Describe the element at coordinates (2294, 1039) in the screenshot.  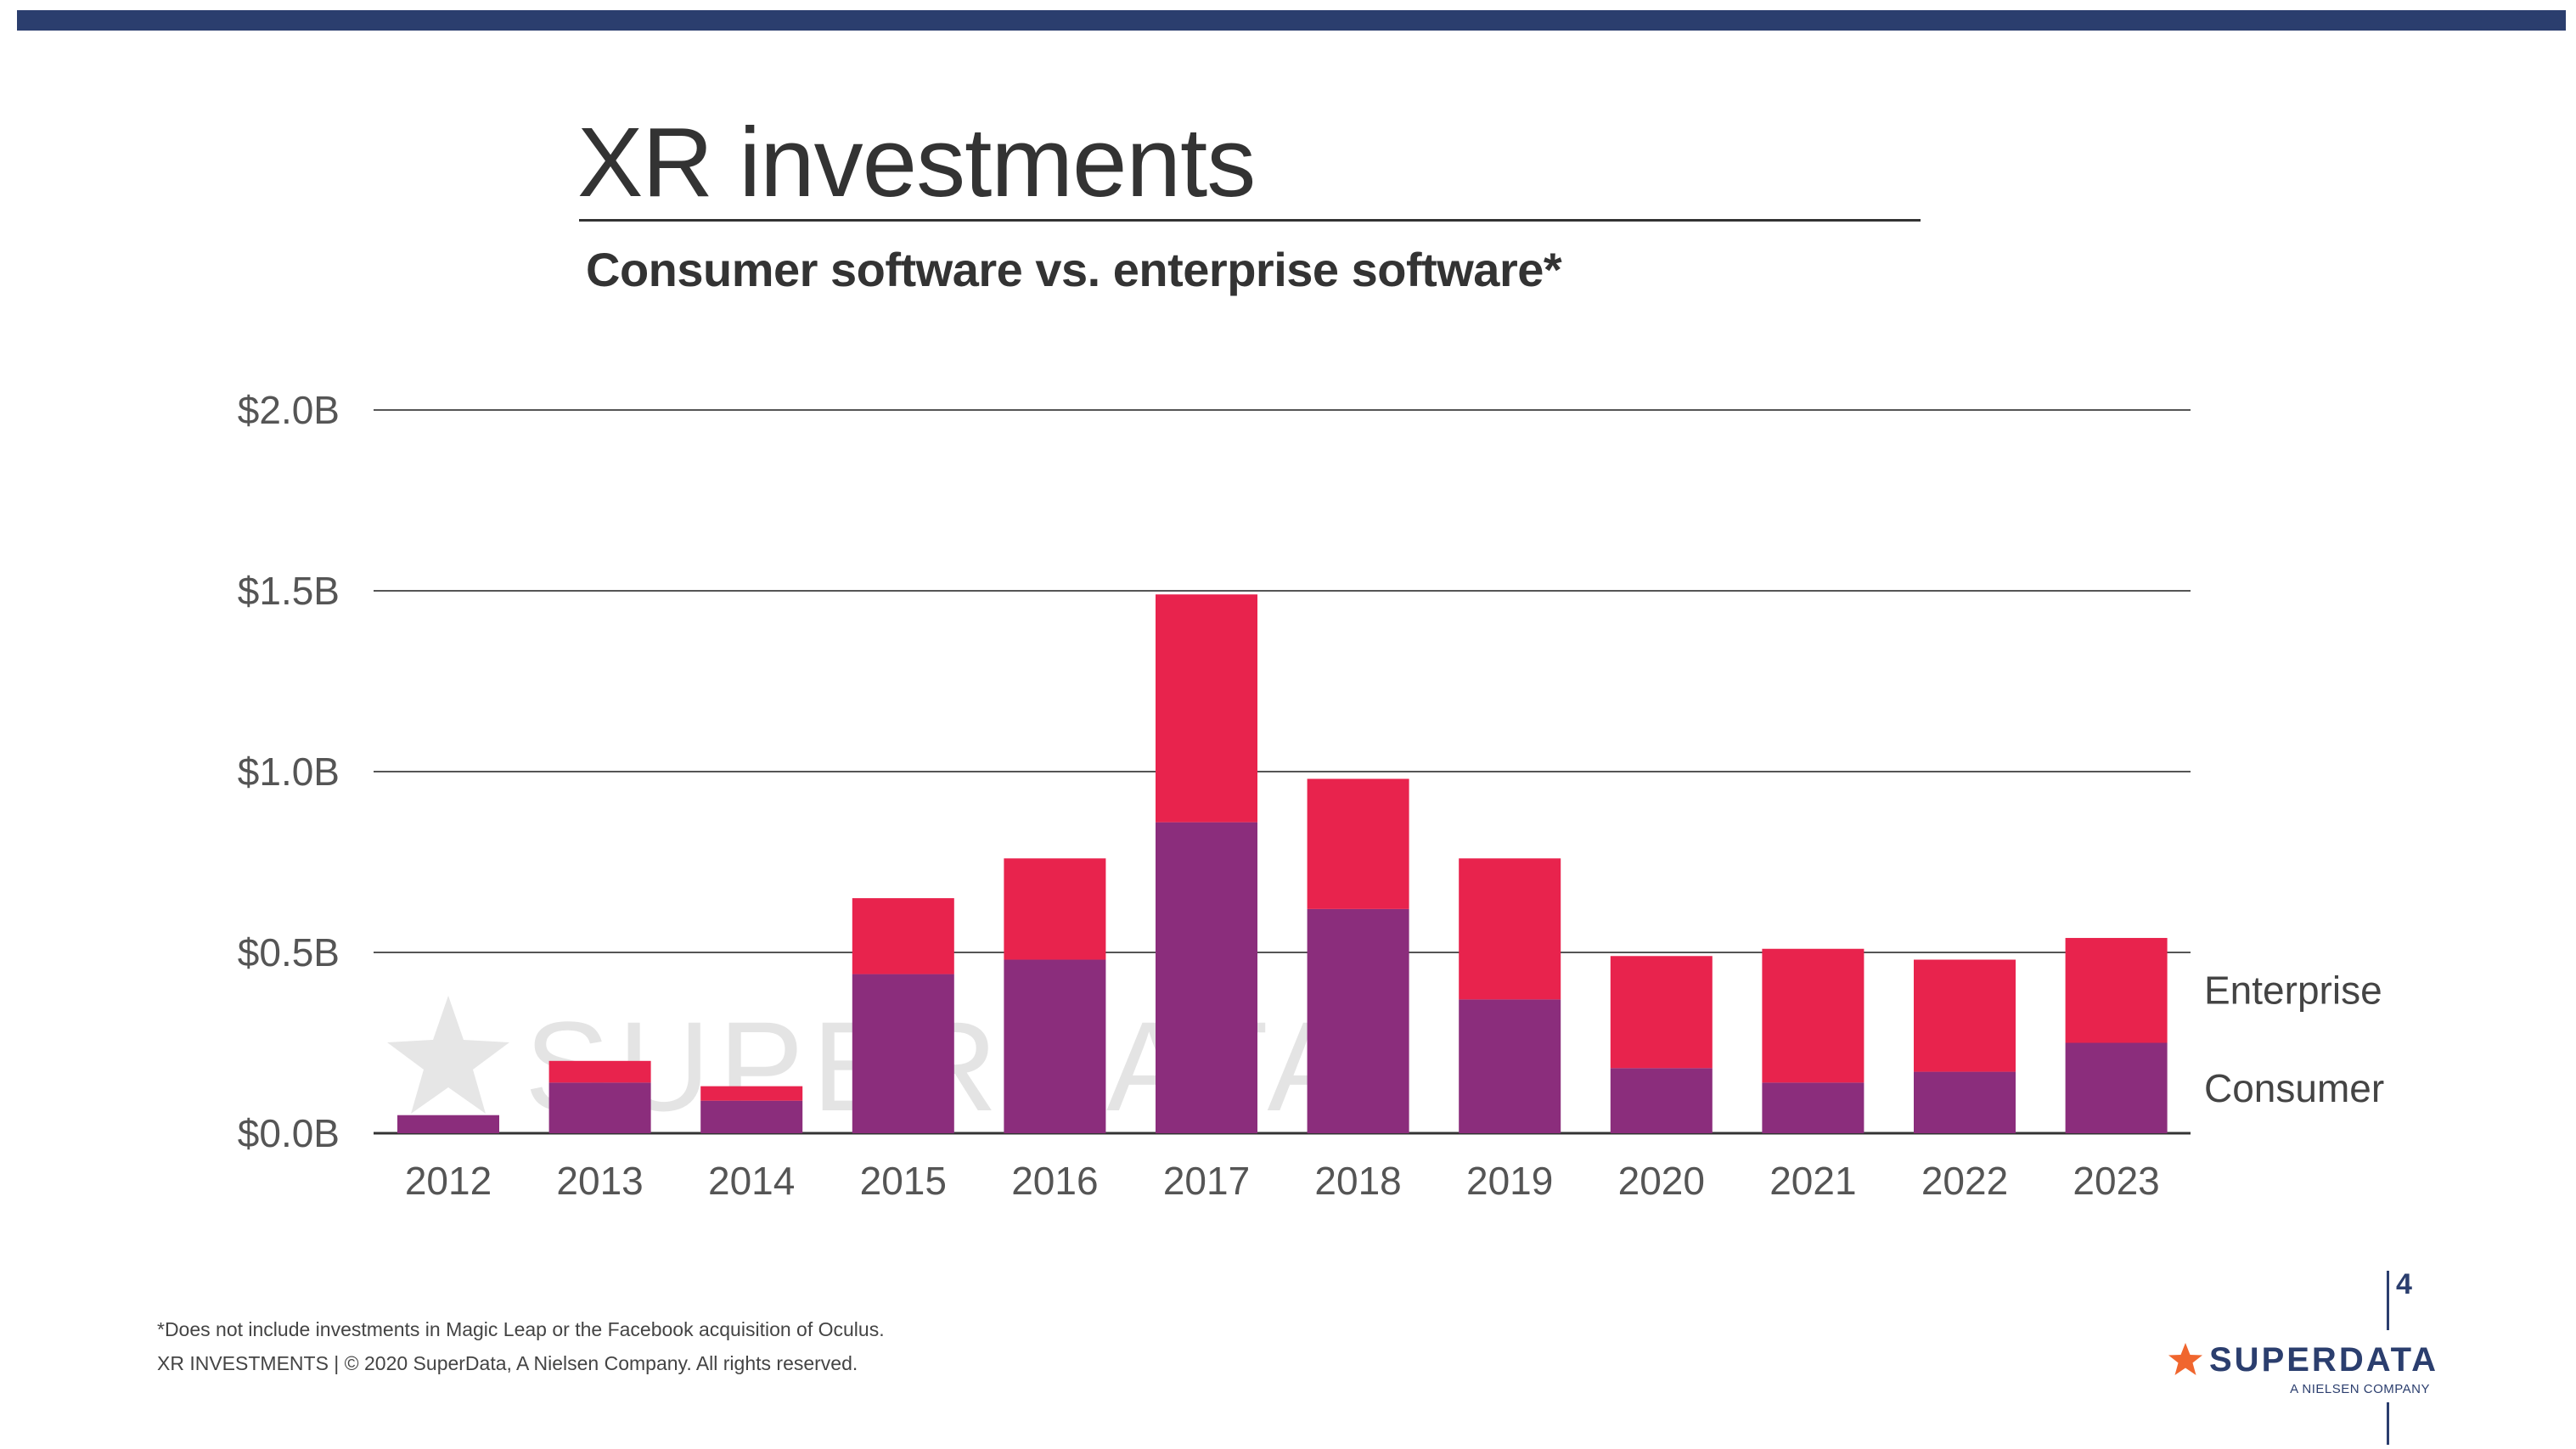
I see `legend: Consumer Enterprise` at that location.